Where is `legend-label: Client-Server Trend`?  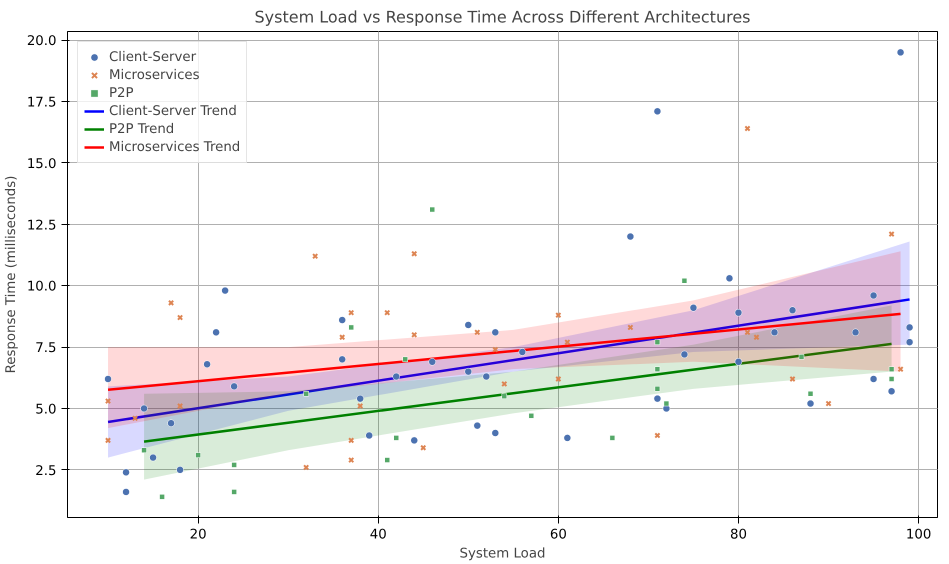 legend-label: Client-Server Trend is located at coordinates (173, 111).